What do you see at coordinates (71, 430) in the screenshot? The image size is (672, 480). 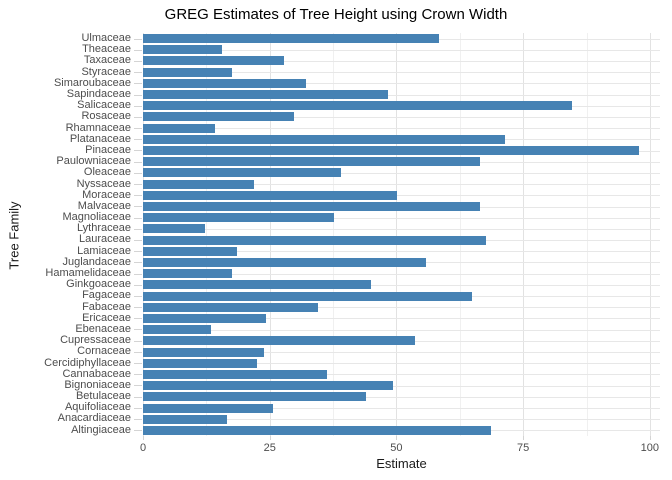 I see `category-label-altingiaceae: Altingiaceae` at bounding box center [71, 430].